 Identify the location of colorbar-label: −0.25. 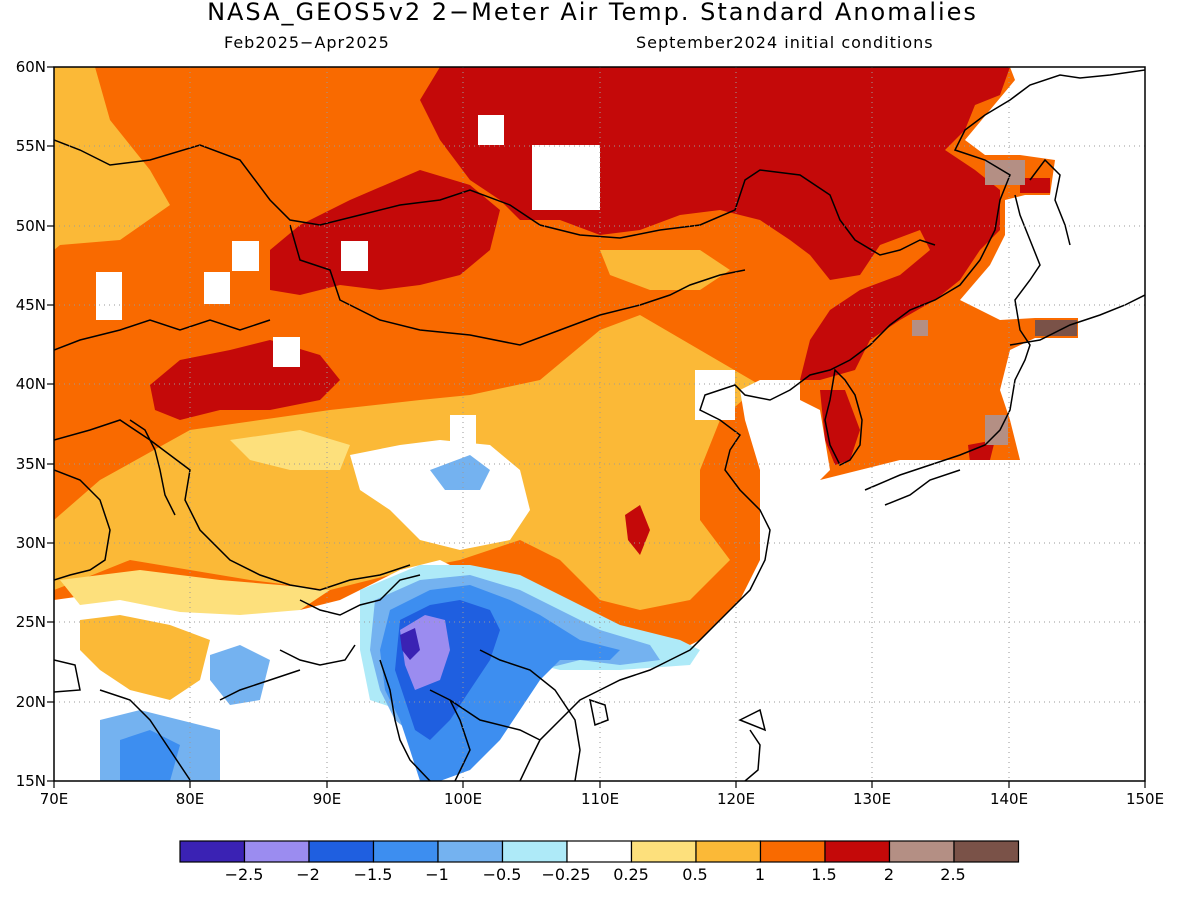
(566, 874).